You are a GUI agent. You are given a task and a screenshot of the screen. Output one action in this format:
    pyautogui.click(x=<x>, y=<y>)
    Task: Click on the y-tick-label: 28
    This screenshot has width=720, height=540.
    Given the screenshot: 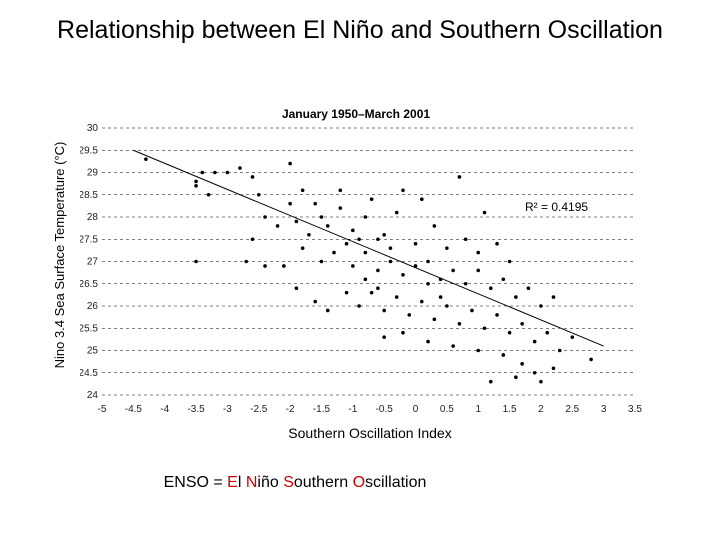 What is the action you would take?
    pyautogui.click(x=93, y=217)
    